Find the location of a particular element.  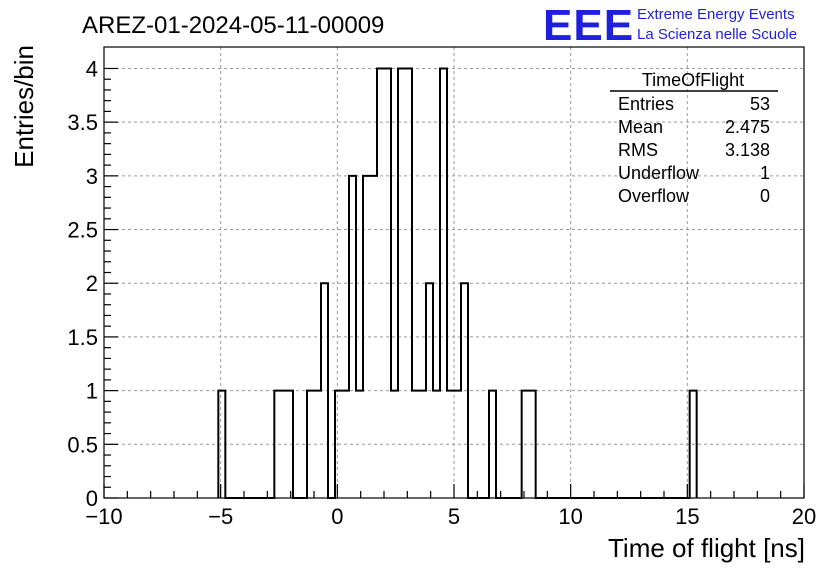

x-tick-label: −5 is located at coordinates (220, 516).